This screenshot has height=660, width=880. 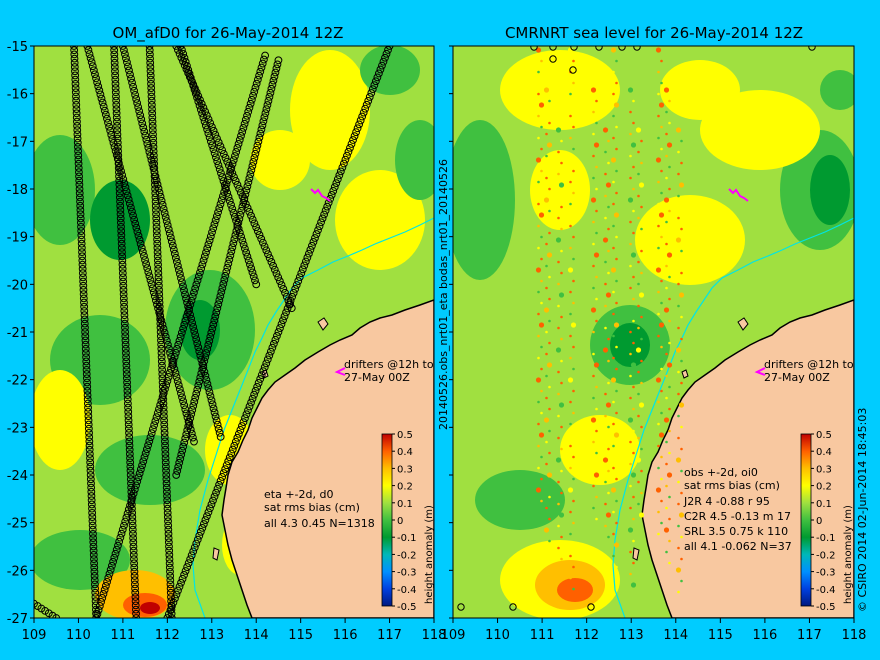 I want to click on x-tick-label: 114, so click(x=256, y=635).